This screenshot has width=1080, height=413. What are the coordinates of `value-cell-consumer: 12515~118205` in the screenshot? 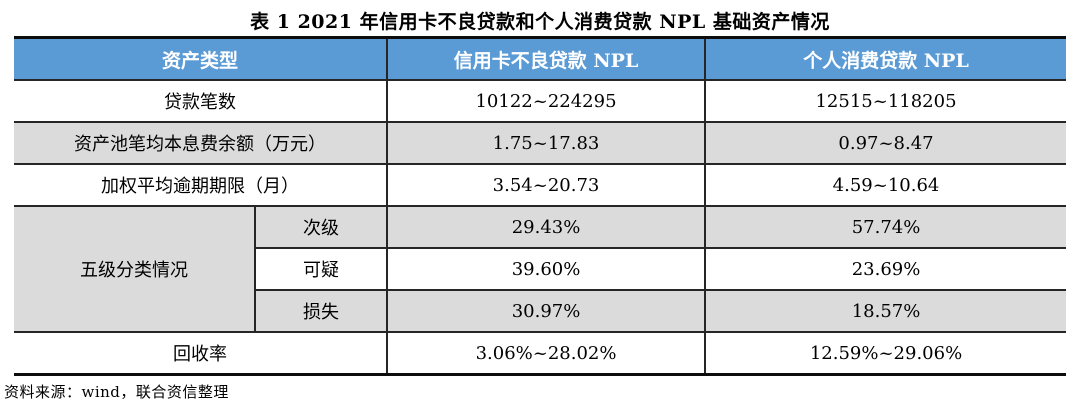 It's located at (885, 101).